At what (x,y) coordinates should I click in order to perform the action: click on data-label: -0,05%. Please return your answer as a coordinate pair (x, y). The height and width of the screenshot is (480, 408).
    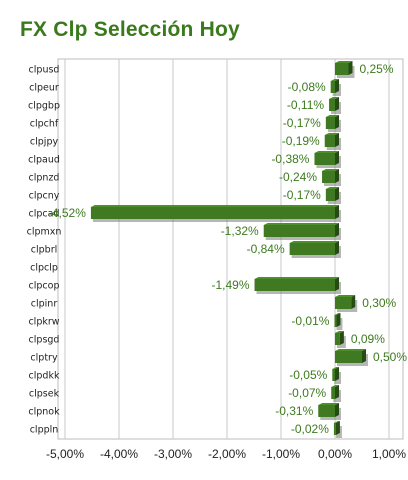
    Looking at the image, I should click on (308, 375).